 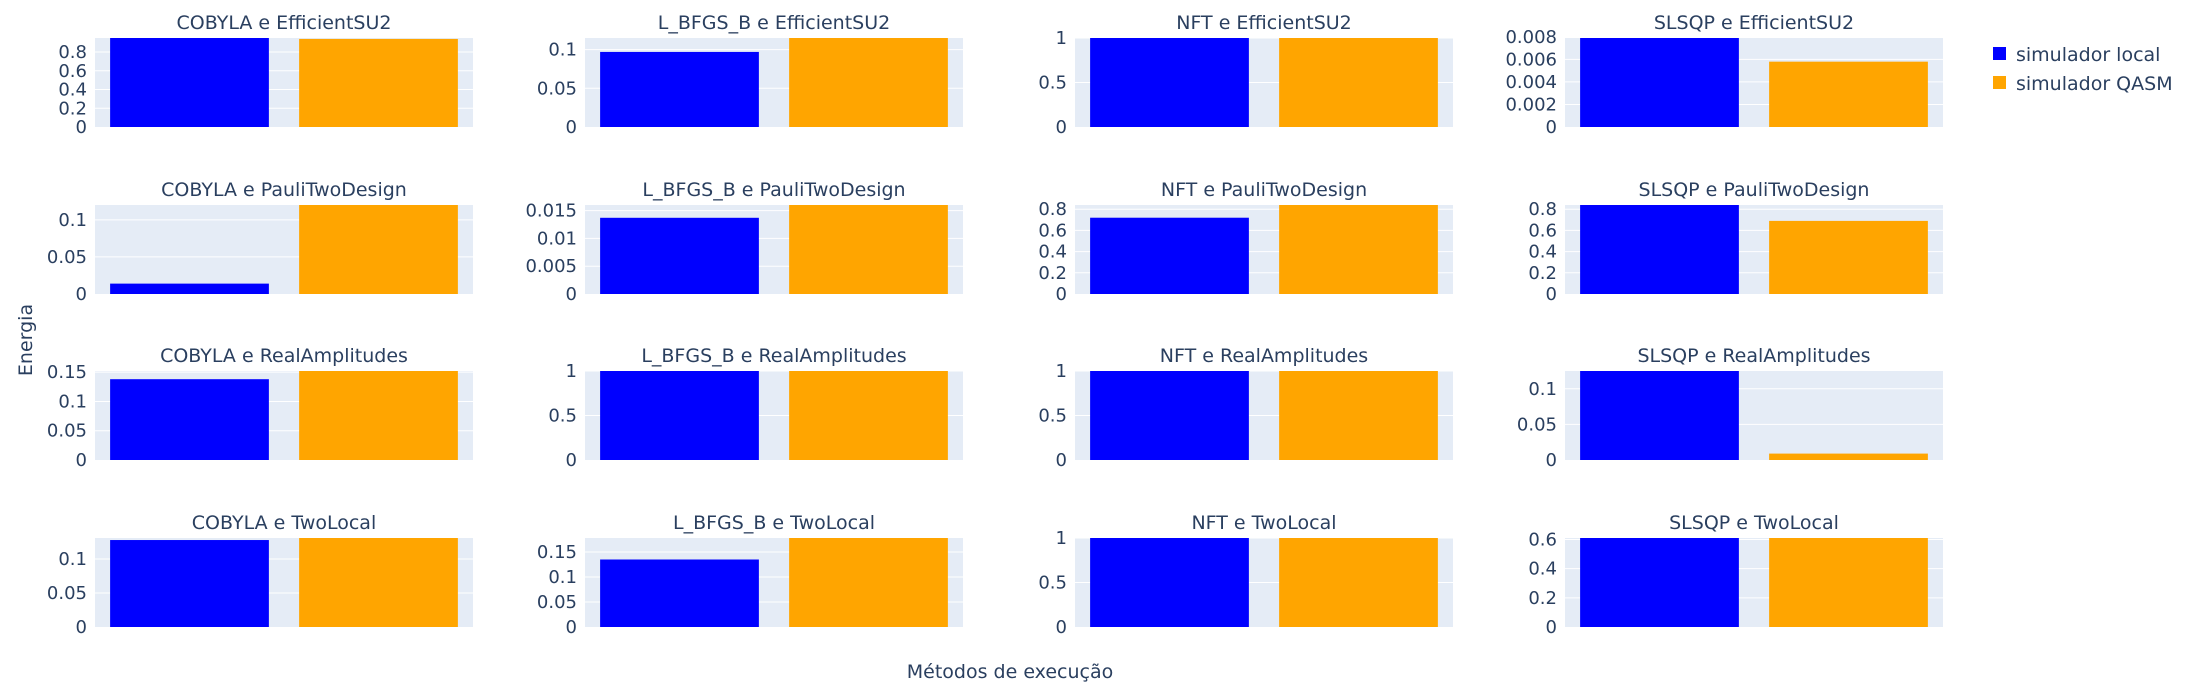 What do you see at coordinates (1531, 104) in the screenshot?
I see `y-tick-label: 0.002` at bounding box center [1531, 104].